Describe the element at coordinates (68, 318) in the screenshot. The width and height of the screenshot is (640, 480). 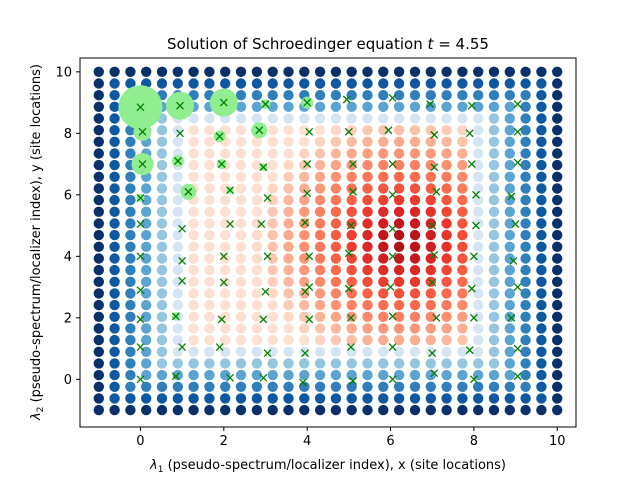
I see `y-tick-label: 2` at that location.